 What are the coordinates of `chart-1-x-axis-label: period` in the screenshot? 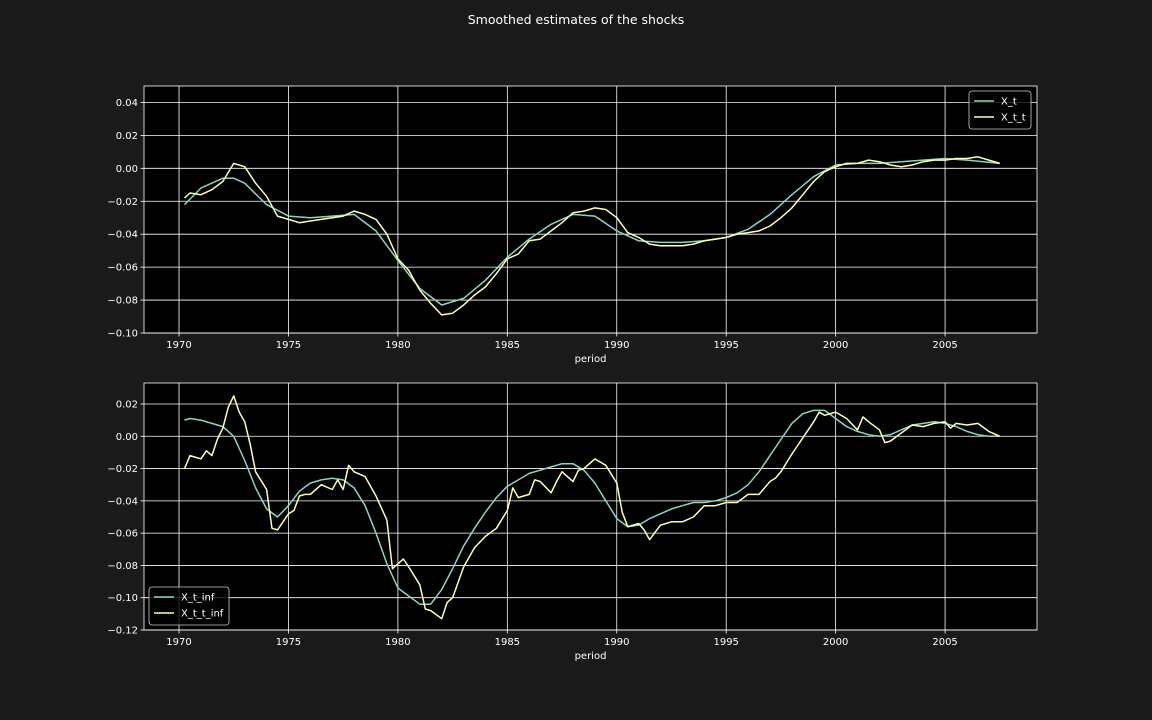 It's located at (591, 656).